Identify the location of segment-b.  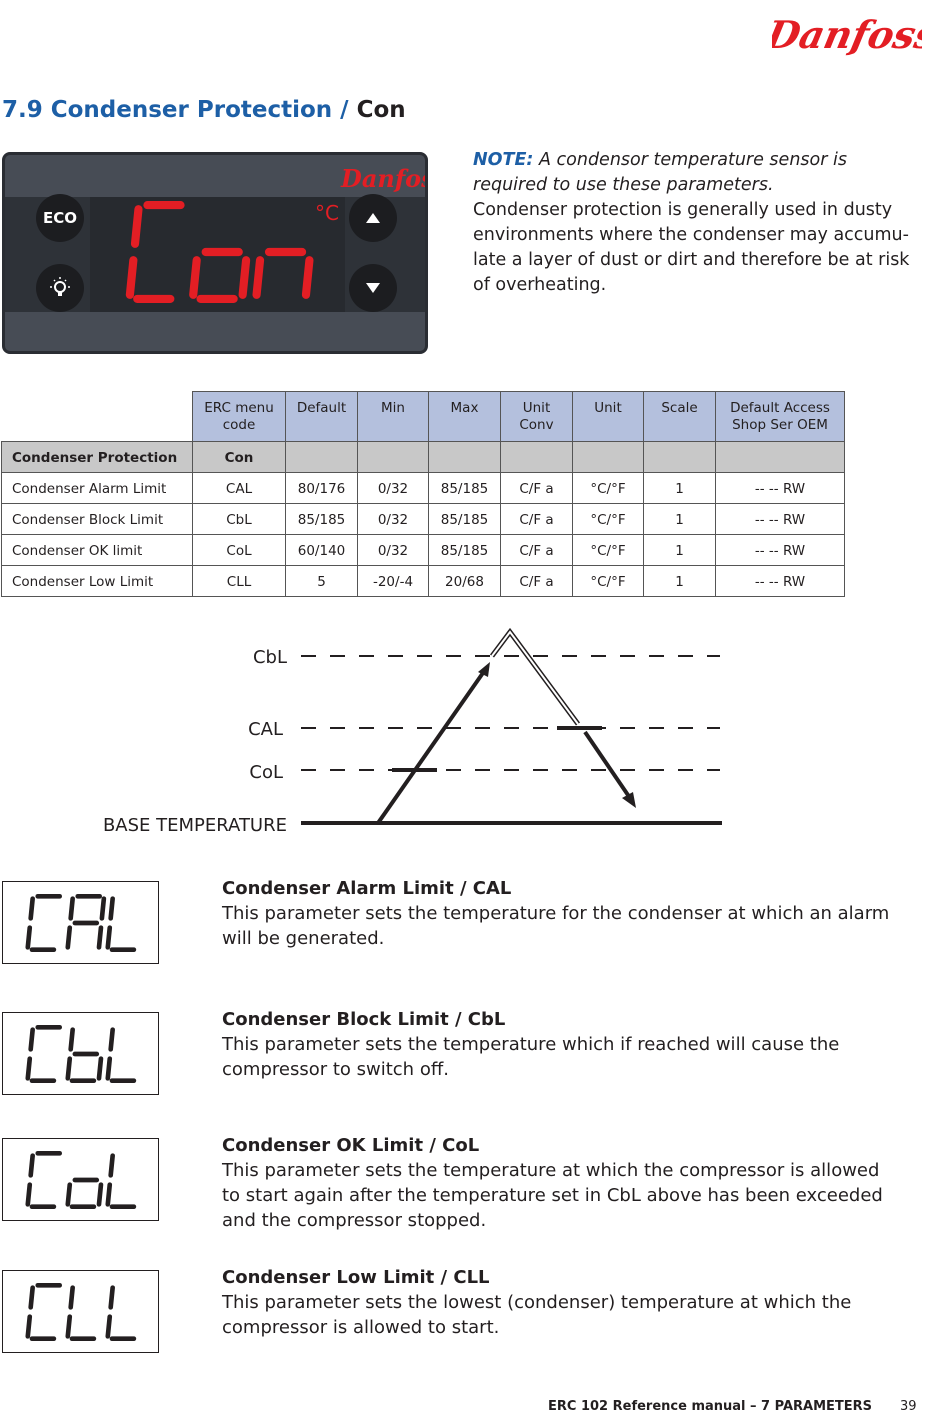
(103, 908).